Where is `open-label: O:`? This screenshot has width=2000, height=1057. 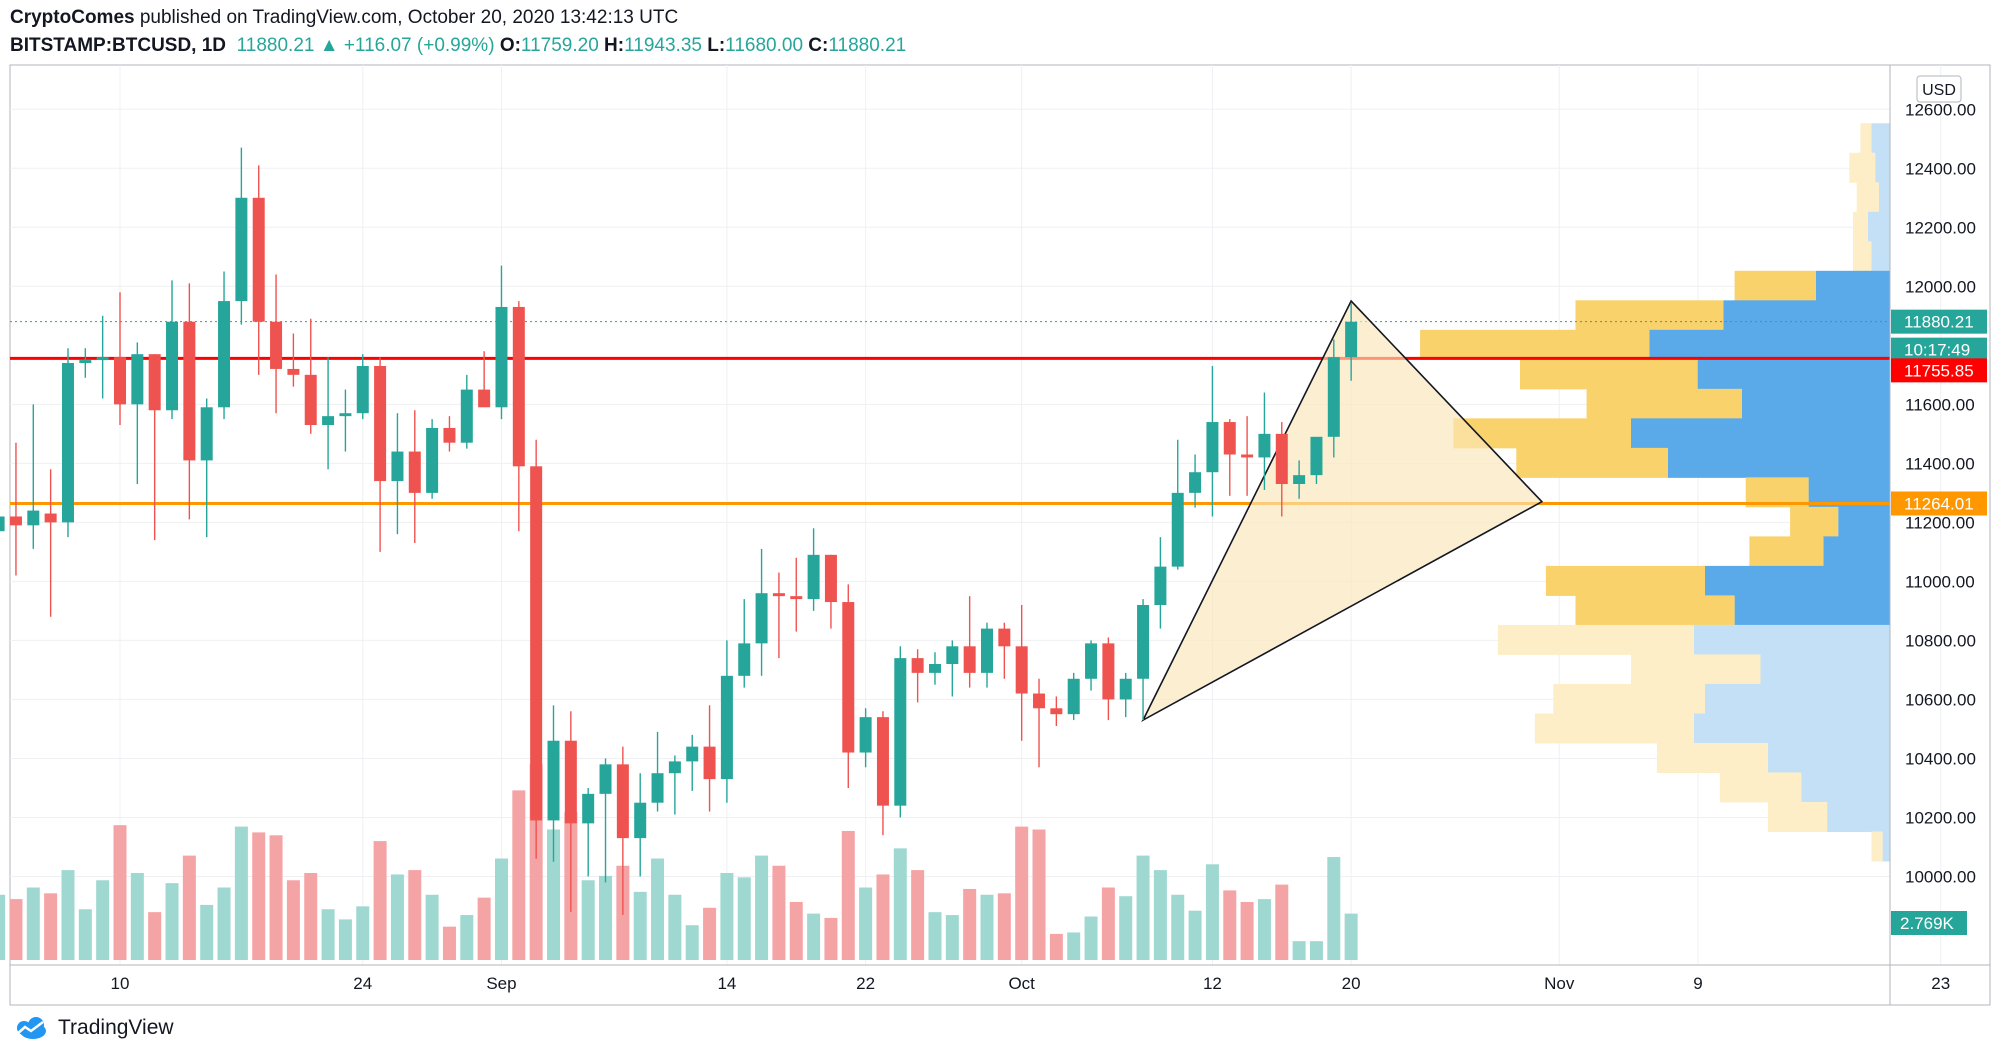
open-label: O: is located at coordinates (510, 45).